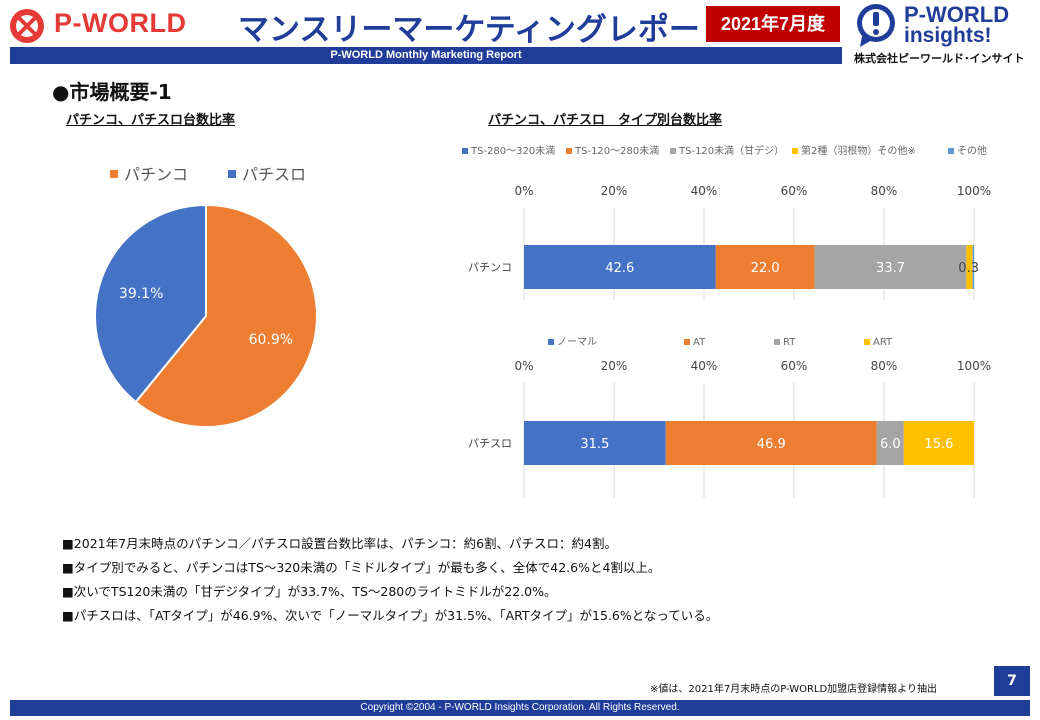  Describe the element at coordinates (120, 23) in the screenshot. I see `p-world-logo-text: P-WORLD` at that location.